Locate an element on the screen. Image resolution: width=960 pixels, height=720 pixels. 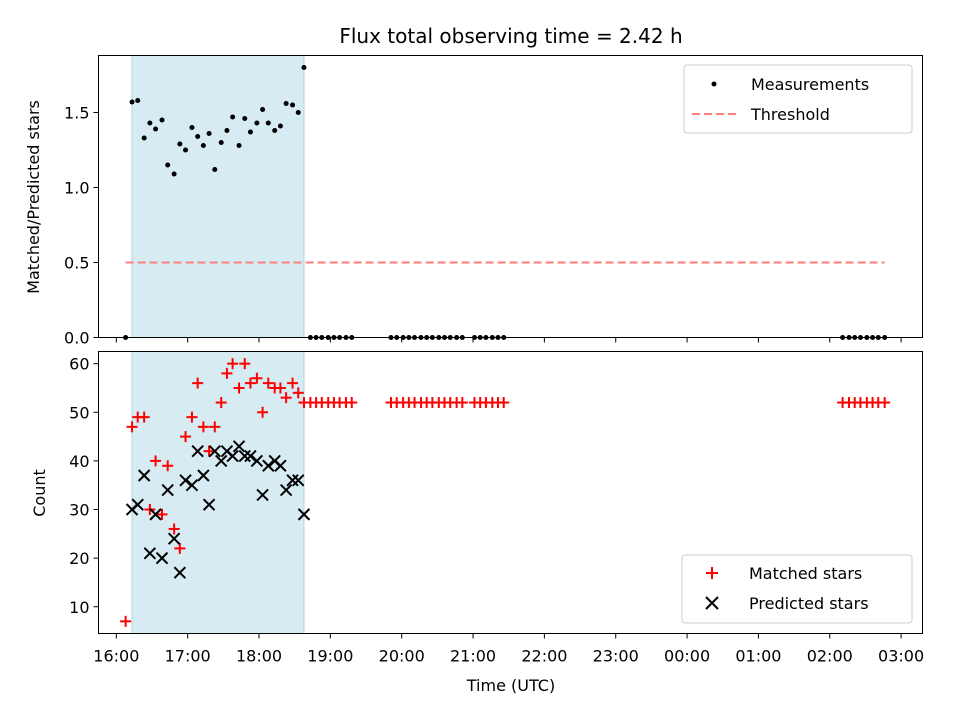
top-y-axis: 0.0 0.5 1.0 1.5 is located at coordinates (81, 226).